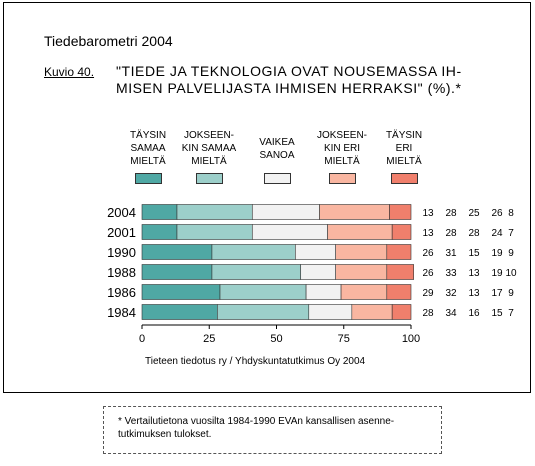 This screenshot has width=535, height=466. Describe the element at coordinates (497, 293) in the screenshot. I see `data-label-1986-4: 17` at that location.